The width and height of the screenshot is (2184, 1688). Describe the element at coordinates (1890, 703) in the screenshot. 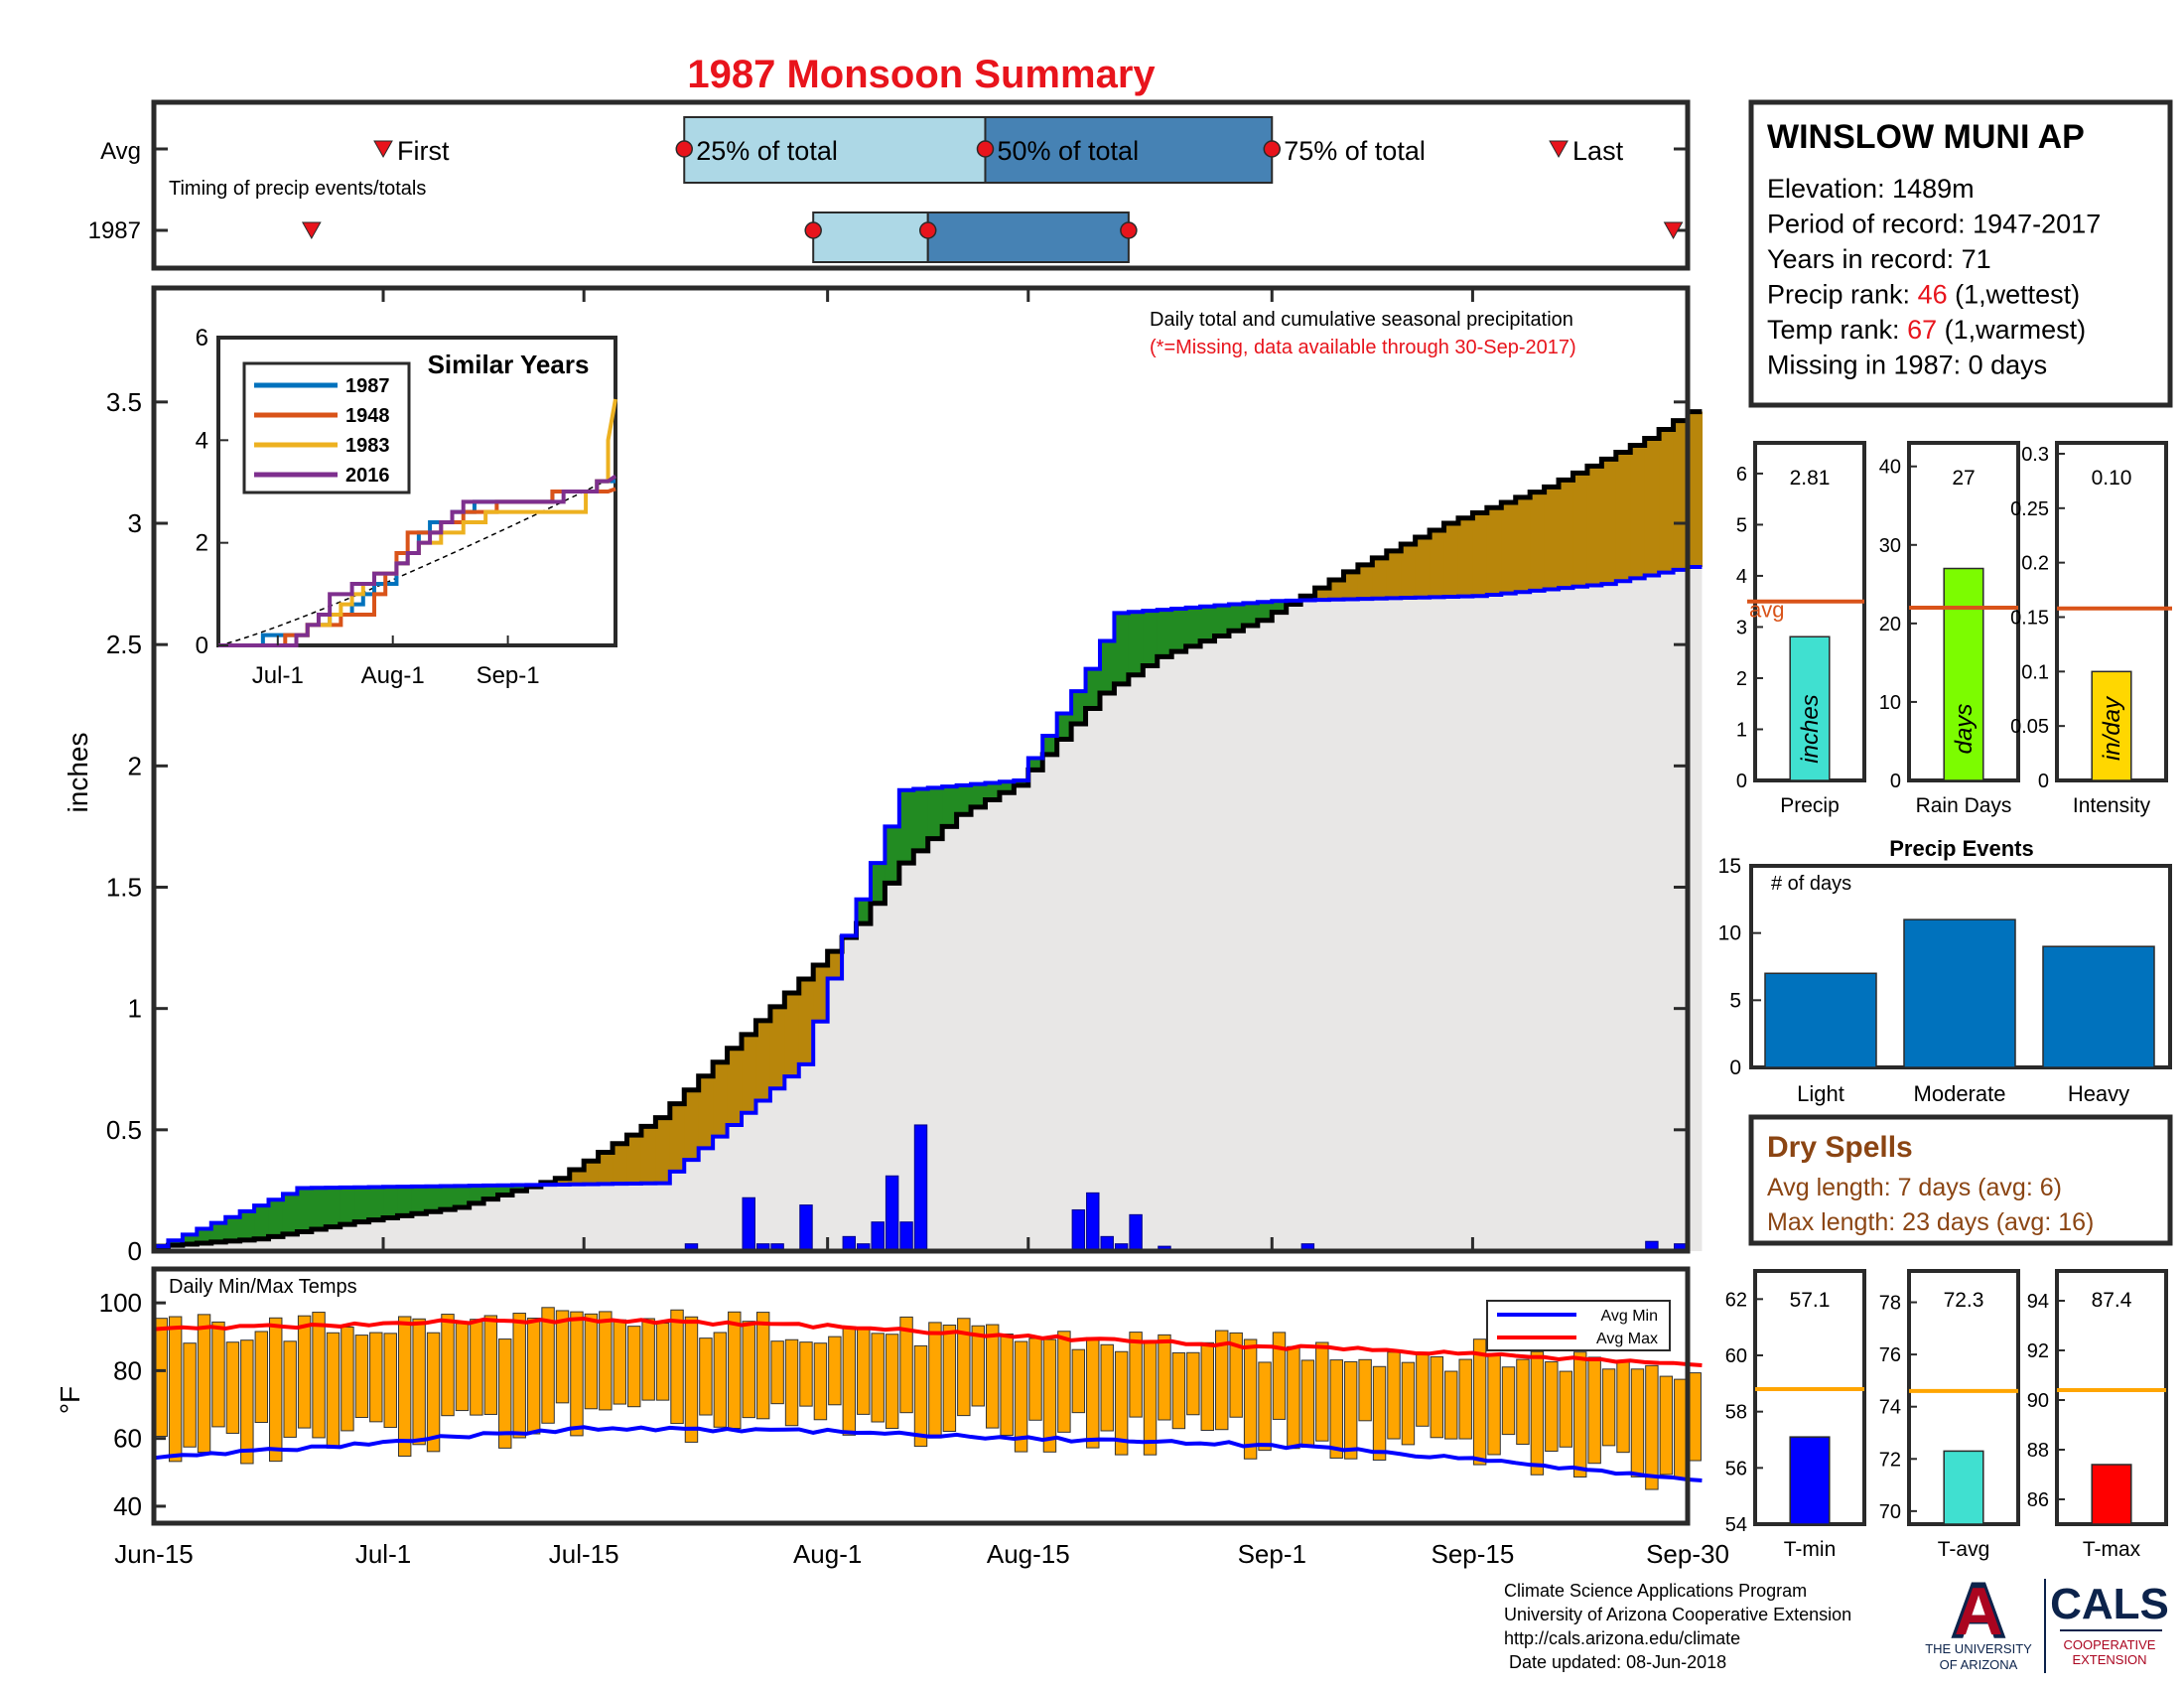

I see `stat-tick-label: 10` at that location.